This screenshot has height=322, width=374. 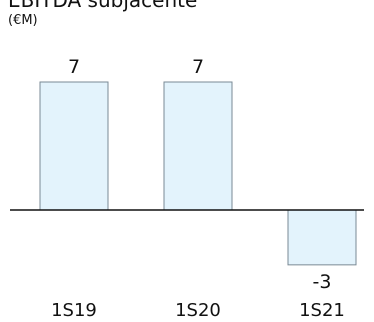 I want to click on category-label-1S19: 1S19, so click(x=74, y=310).